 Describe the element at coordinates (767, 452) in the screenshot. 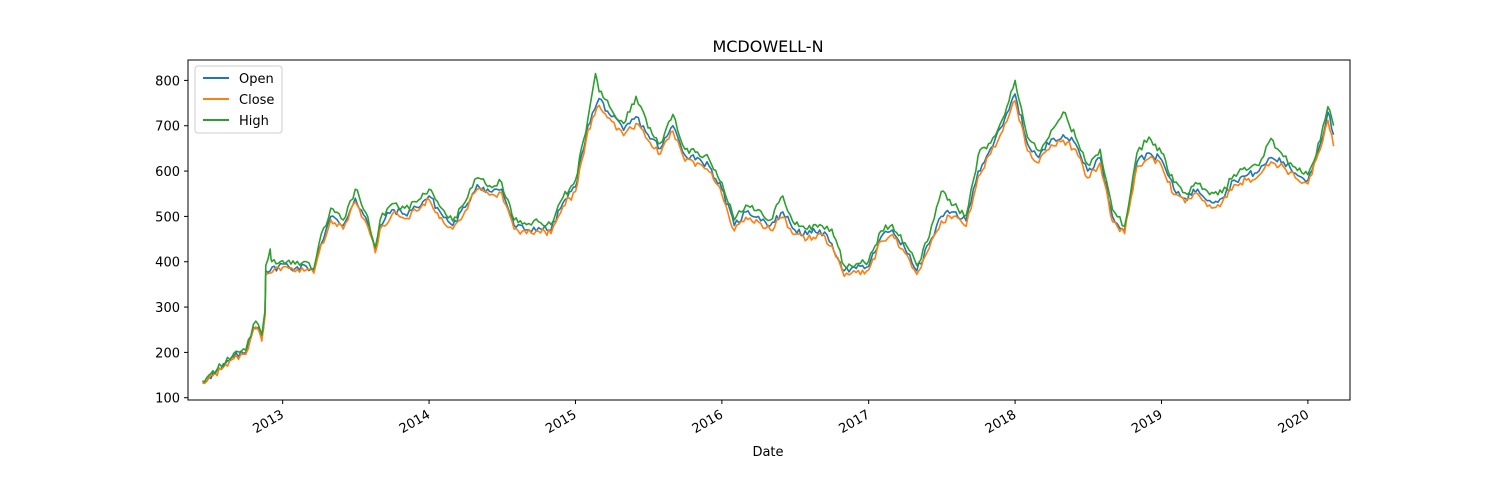

I see `x-axis-label: Date` at that location.